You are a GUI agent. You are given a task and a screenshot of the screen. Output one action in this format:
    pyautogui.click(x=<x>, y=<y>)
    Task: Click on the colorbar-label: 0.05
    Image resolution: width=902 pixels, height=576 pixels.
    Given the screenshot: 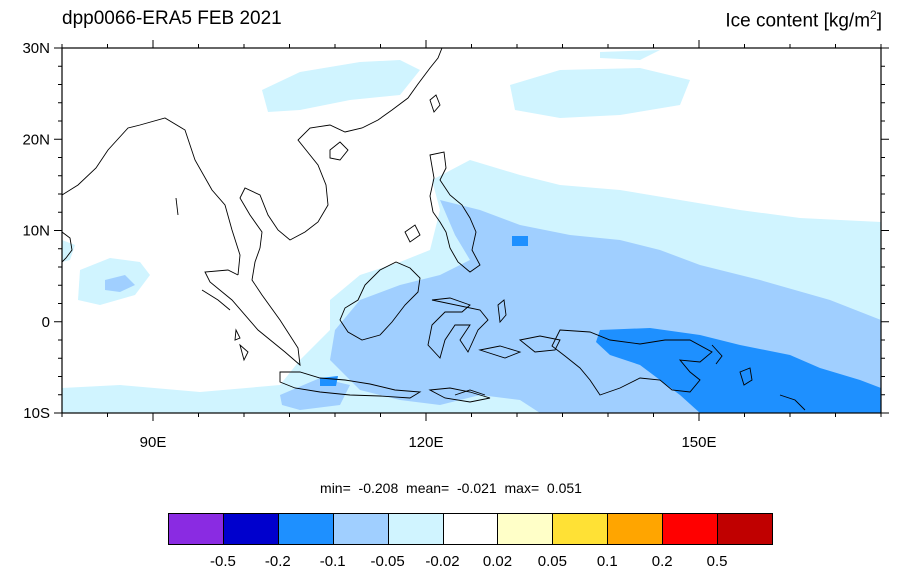 What is the action you would take?
    pyautogui.click(x=552, y=561)
    